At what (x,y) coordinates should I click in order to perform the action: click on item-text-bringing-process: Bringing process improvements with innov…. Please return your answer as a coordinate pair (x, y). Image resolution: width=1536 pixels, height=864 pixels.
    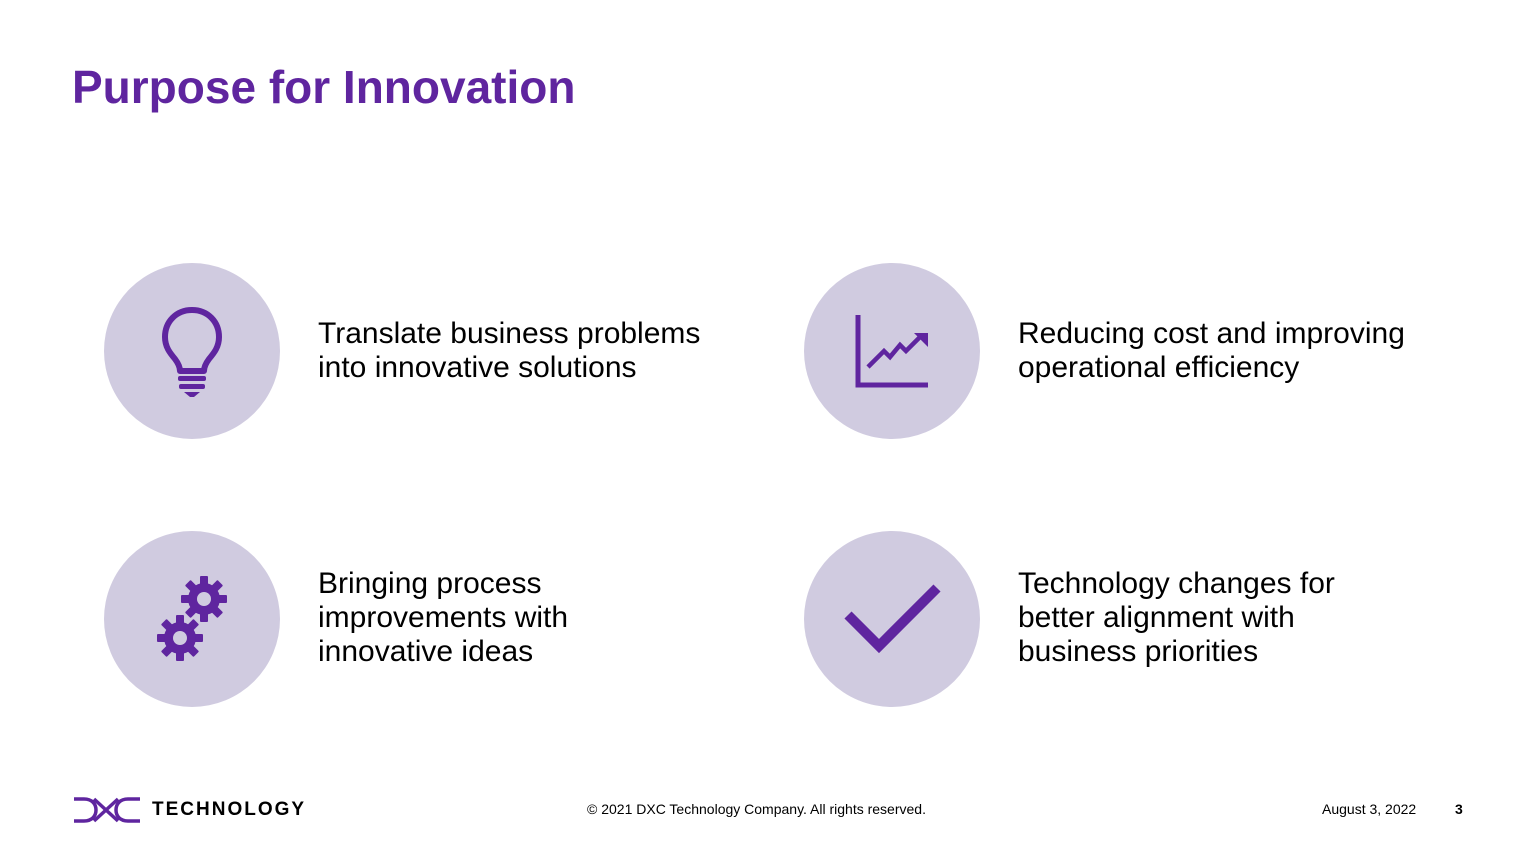
    Looking at the image, I should click on (443, 617).